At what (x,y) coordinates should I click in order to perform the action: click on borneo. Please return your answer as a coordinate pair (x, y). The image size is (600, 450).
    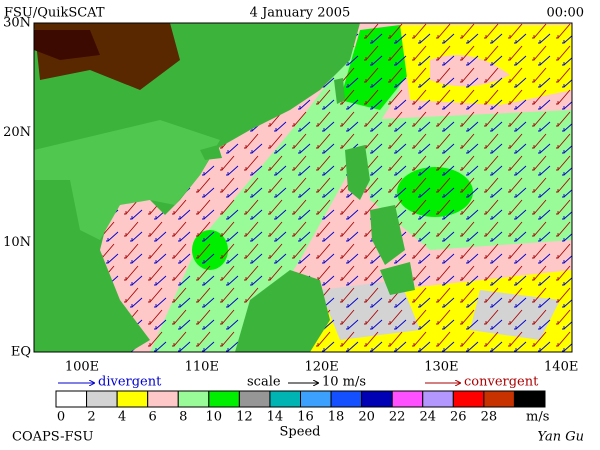
    Looking at the image, I should click on (282, 311).